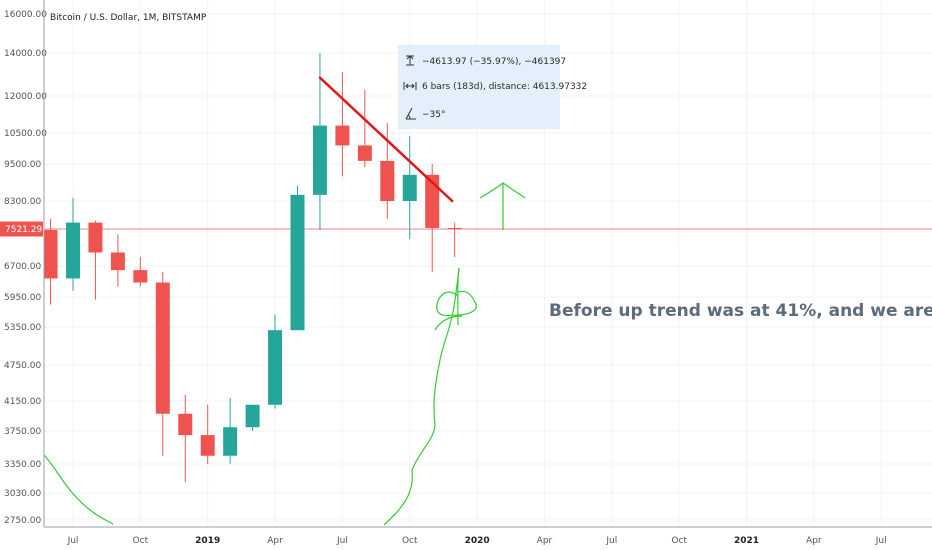 The width and height of the screenshot is (932, 550). What do you see at coordinates (434, 115) in the screenshot?
I see `measure-angle: −35°` at bounding box center [434, 115].